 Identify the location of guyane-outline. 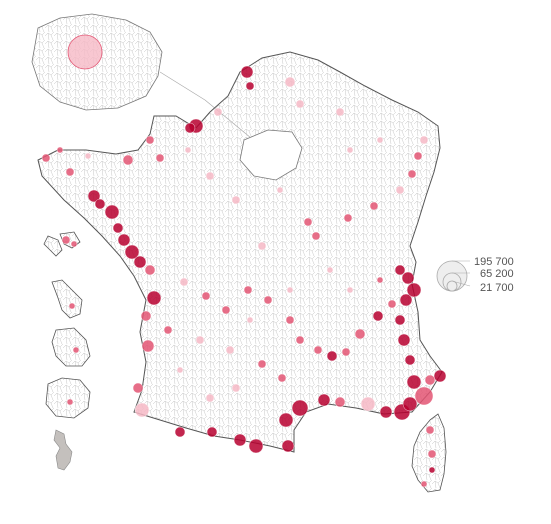
(71, 347).